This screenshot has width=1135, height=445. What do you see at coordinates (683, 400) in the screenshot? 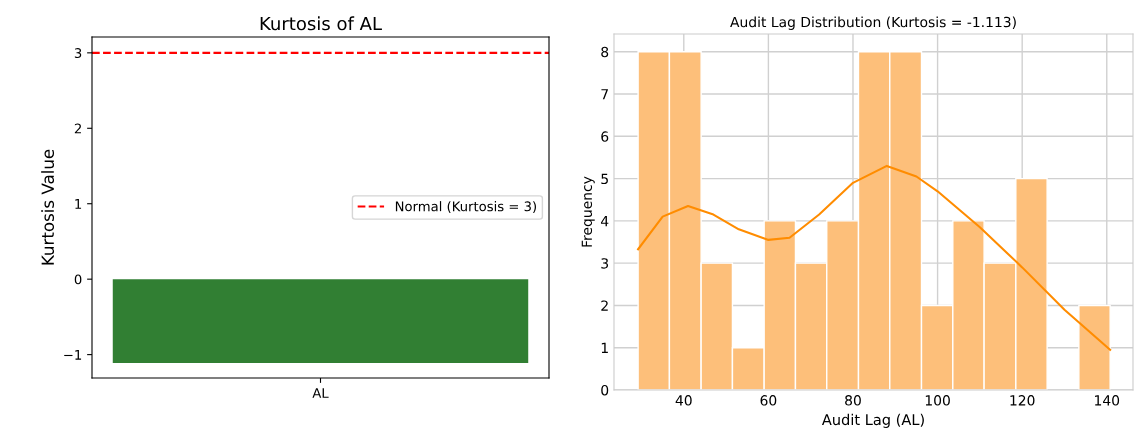
I see `x-tick-label: 40` at bounding box center [683, 400].